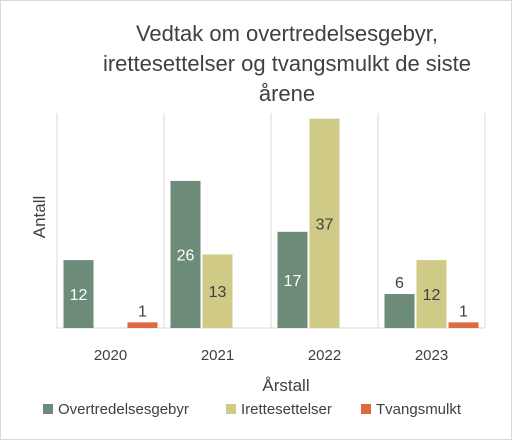 This screenshot has height=444, width=512. I want to click on y-axis-label: Antall, so click(39, 217).